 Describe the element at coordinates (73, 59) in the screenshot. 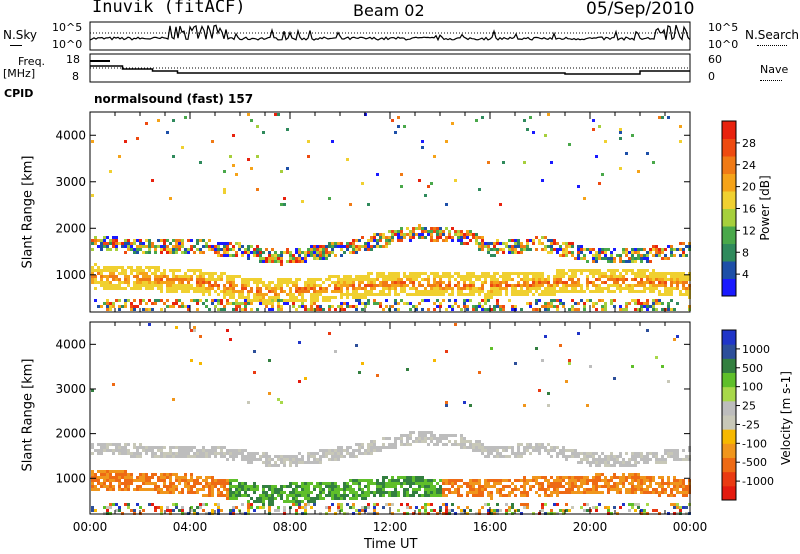

I see `freq-tick-top: 18` at that location.